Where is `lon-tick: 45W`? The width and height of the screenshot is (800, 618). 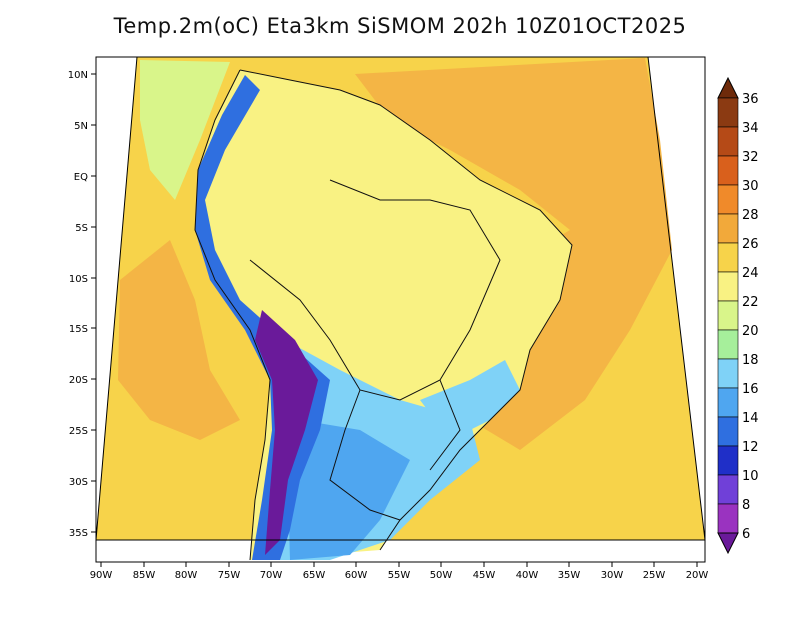 lon-tick: 45W is located at coordinates (484, 571).